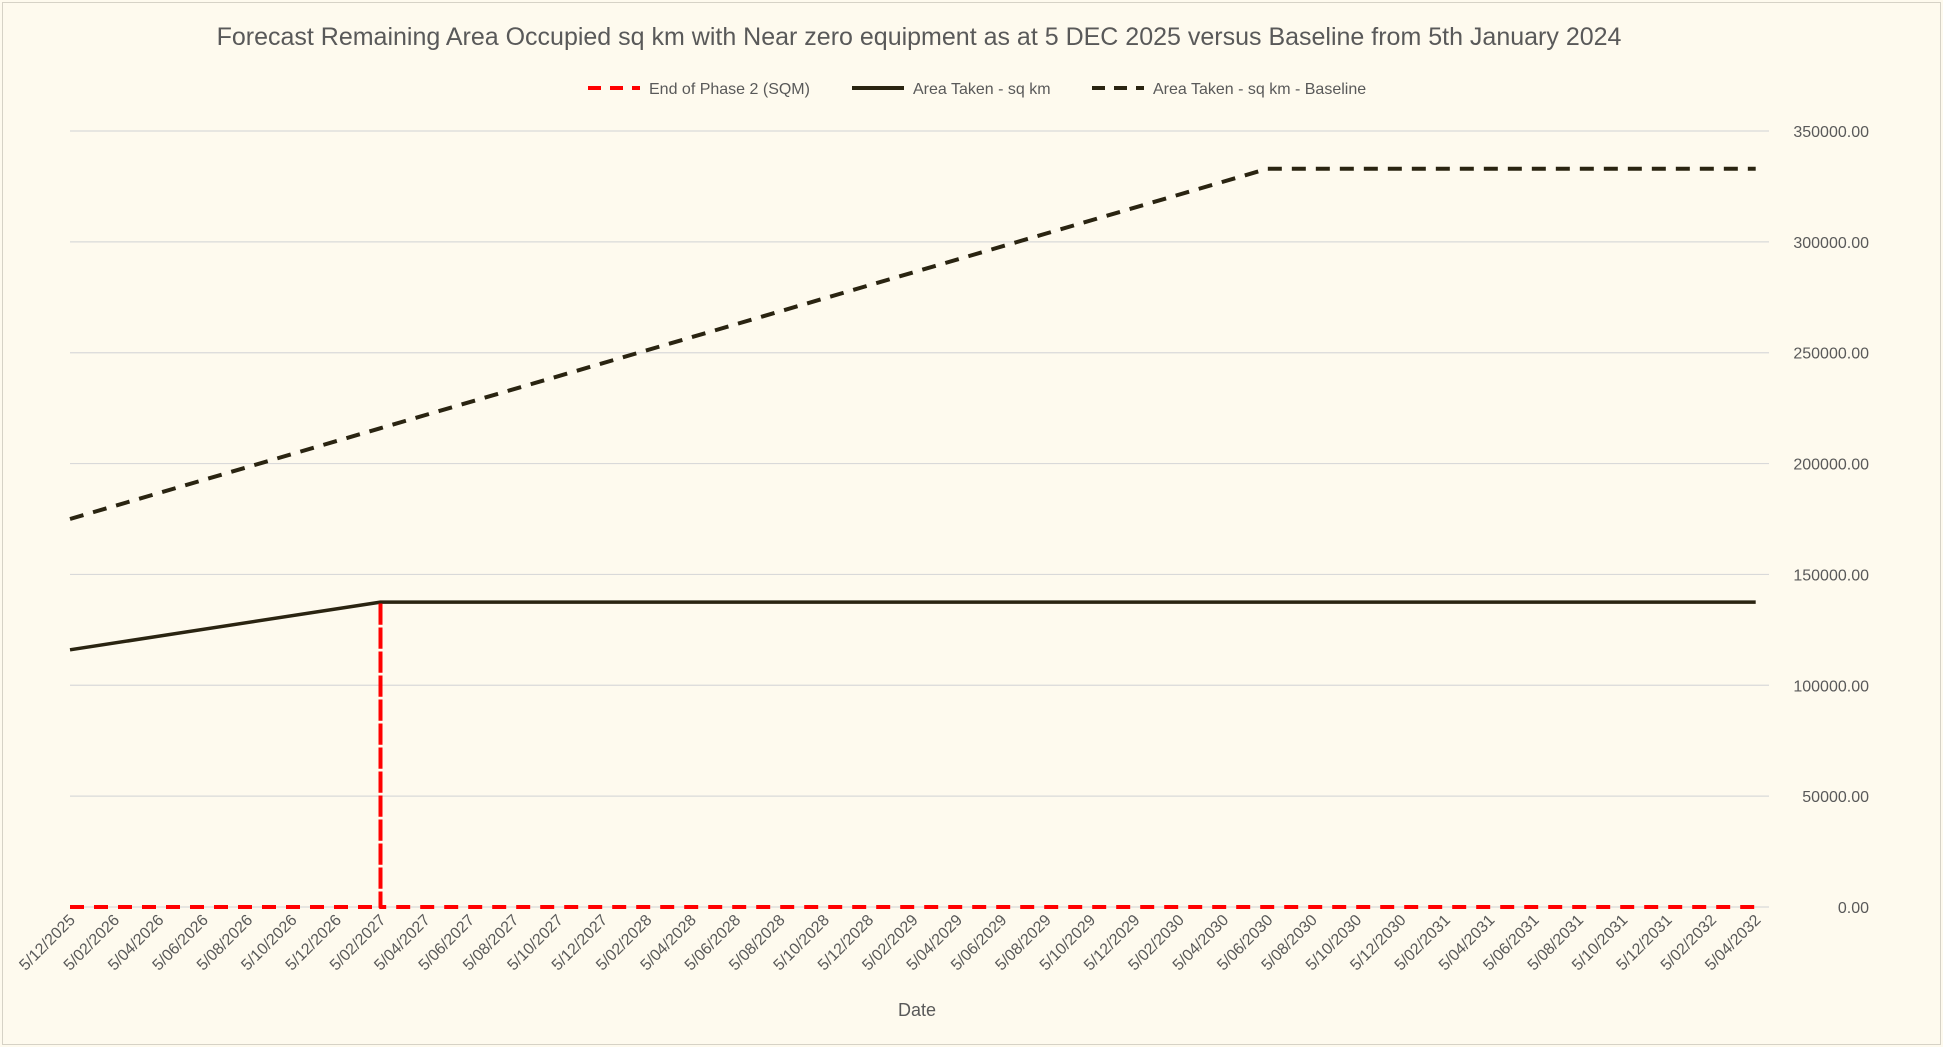 Image resolution: width=1943 pixels, height=1047 pixels. What do you see at coordinates (1831, 686) in the screenshot?
I see `y-tick-label: 100000.00` at bounding box center [1831, 686].